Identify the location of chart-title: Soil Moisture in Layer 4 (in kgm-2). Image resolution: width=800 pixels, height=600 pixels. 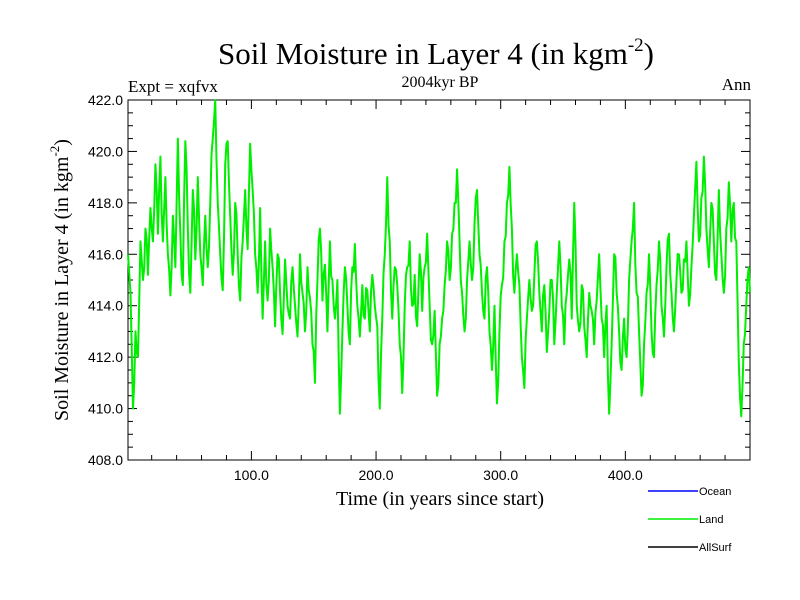
(436, 53).